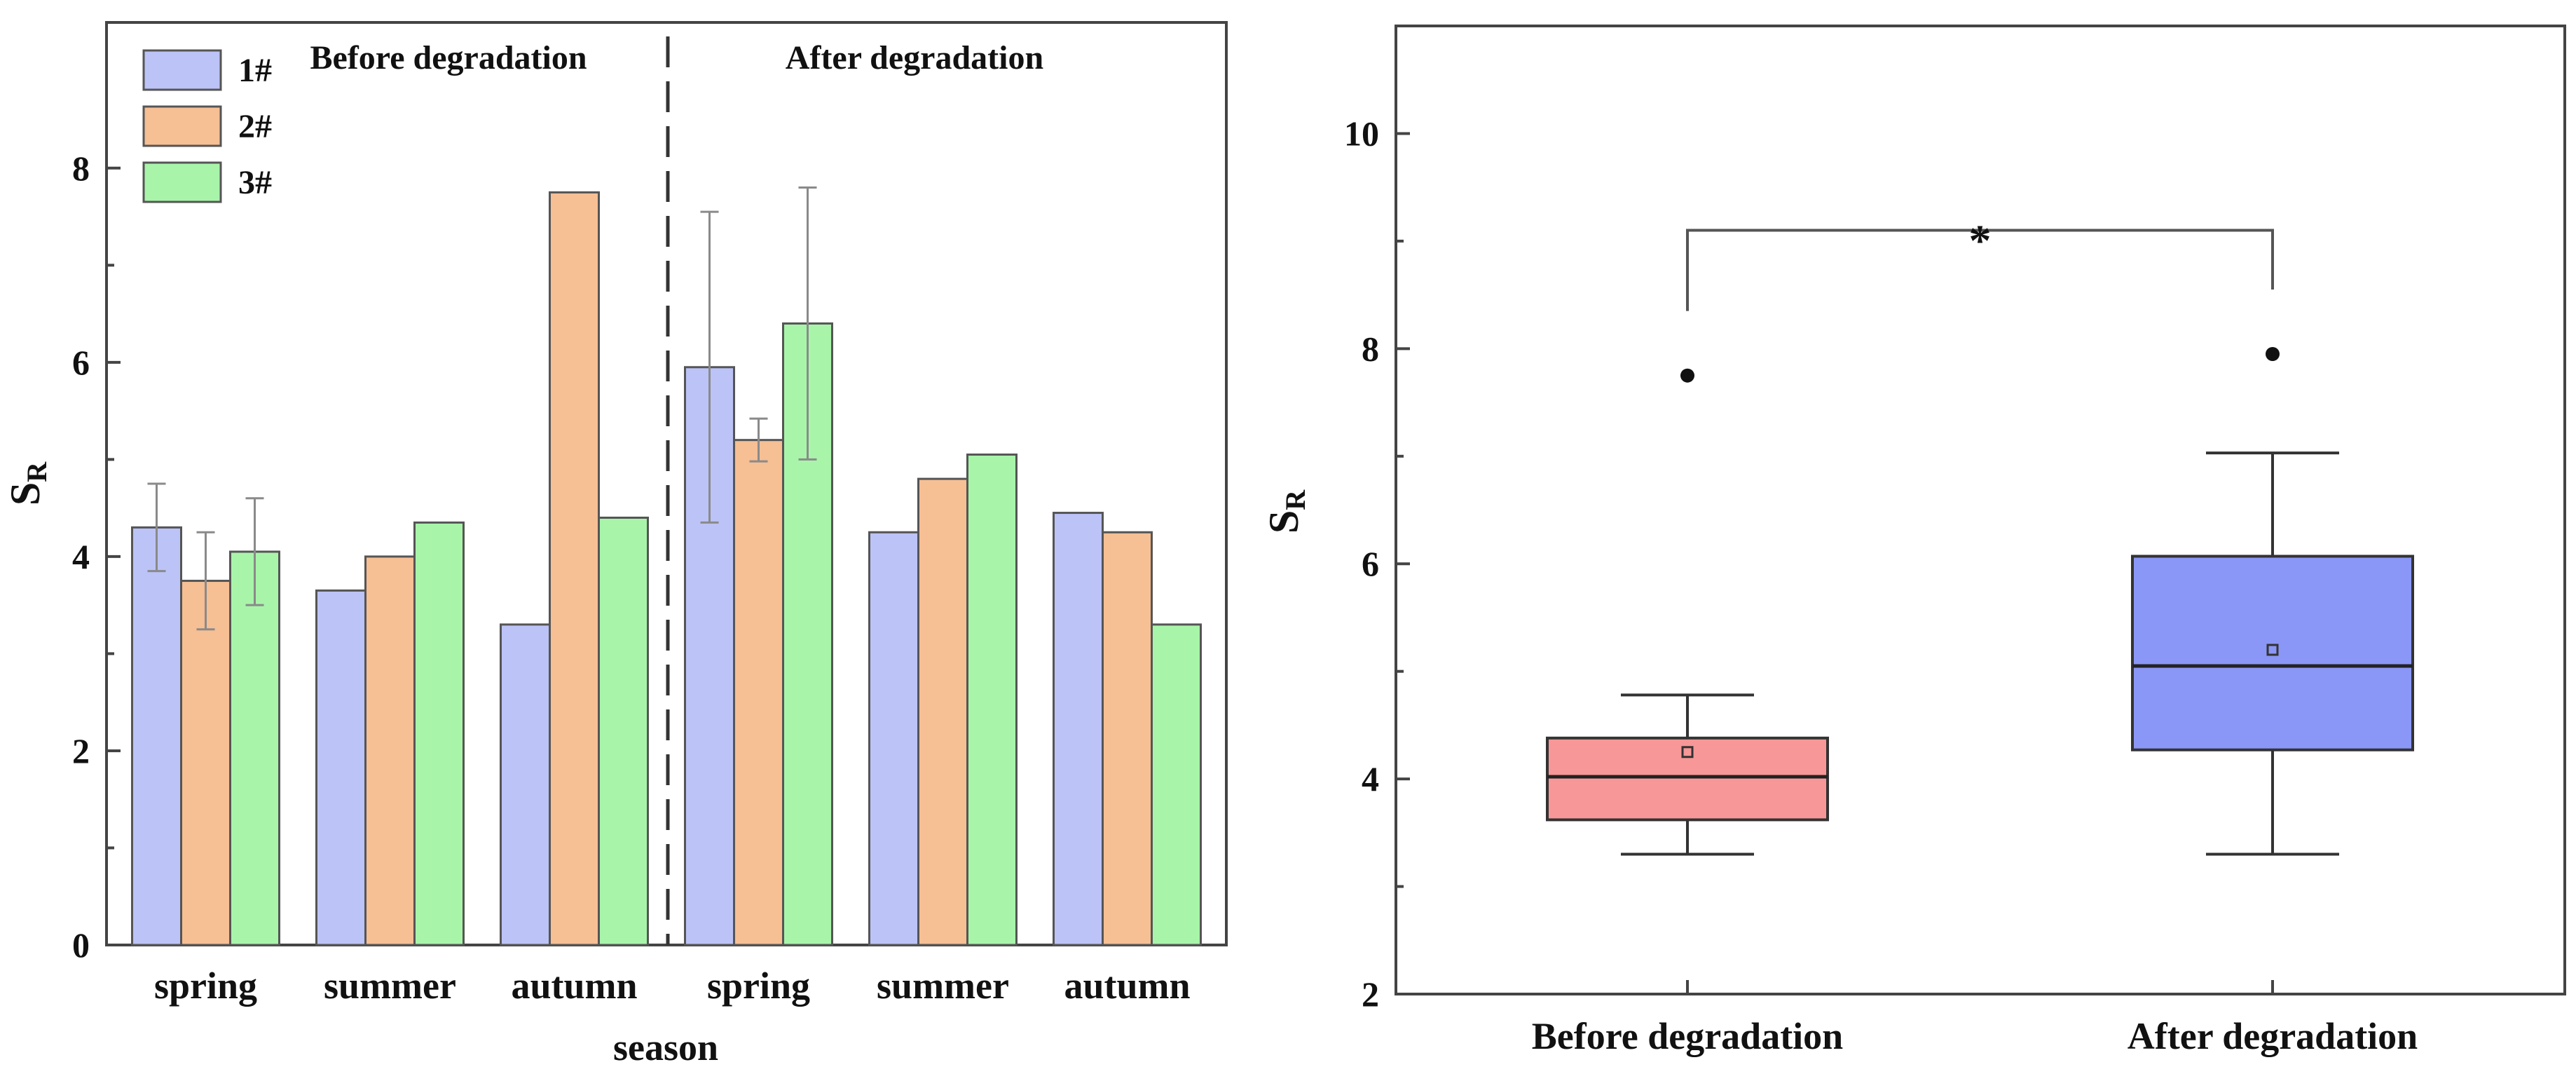 The width and height of the screenshot is (2576, 1081). I want to click on bar-chart-legend: 1# 2# 3#, so click(207, 126).